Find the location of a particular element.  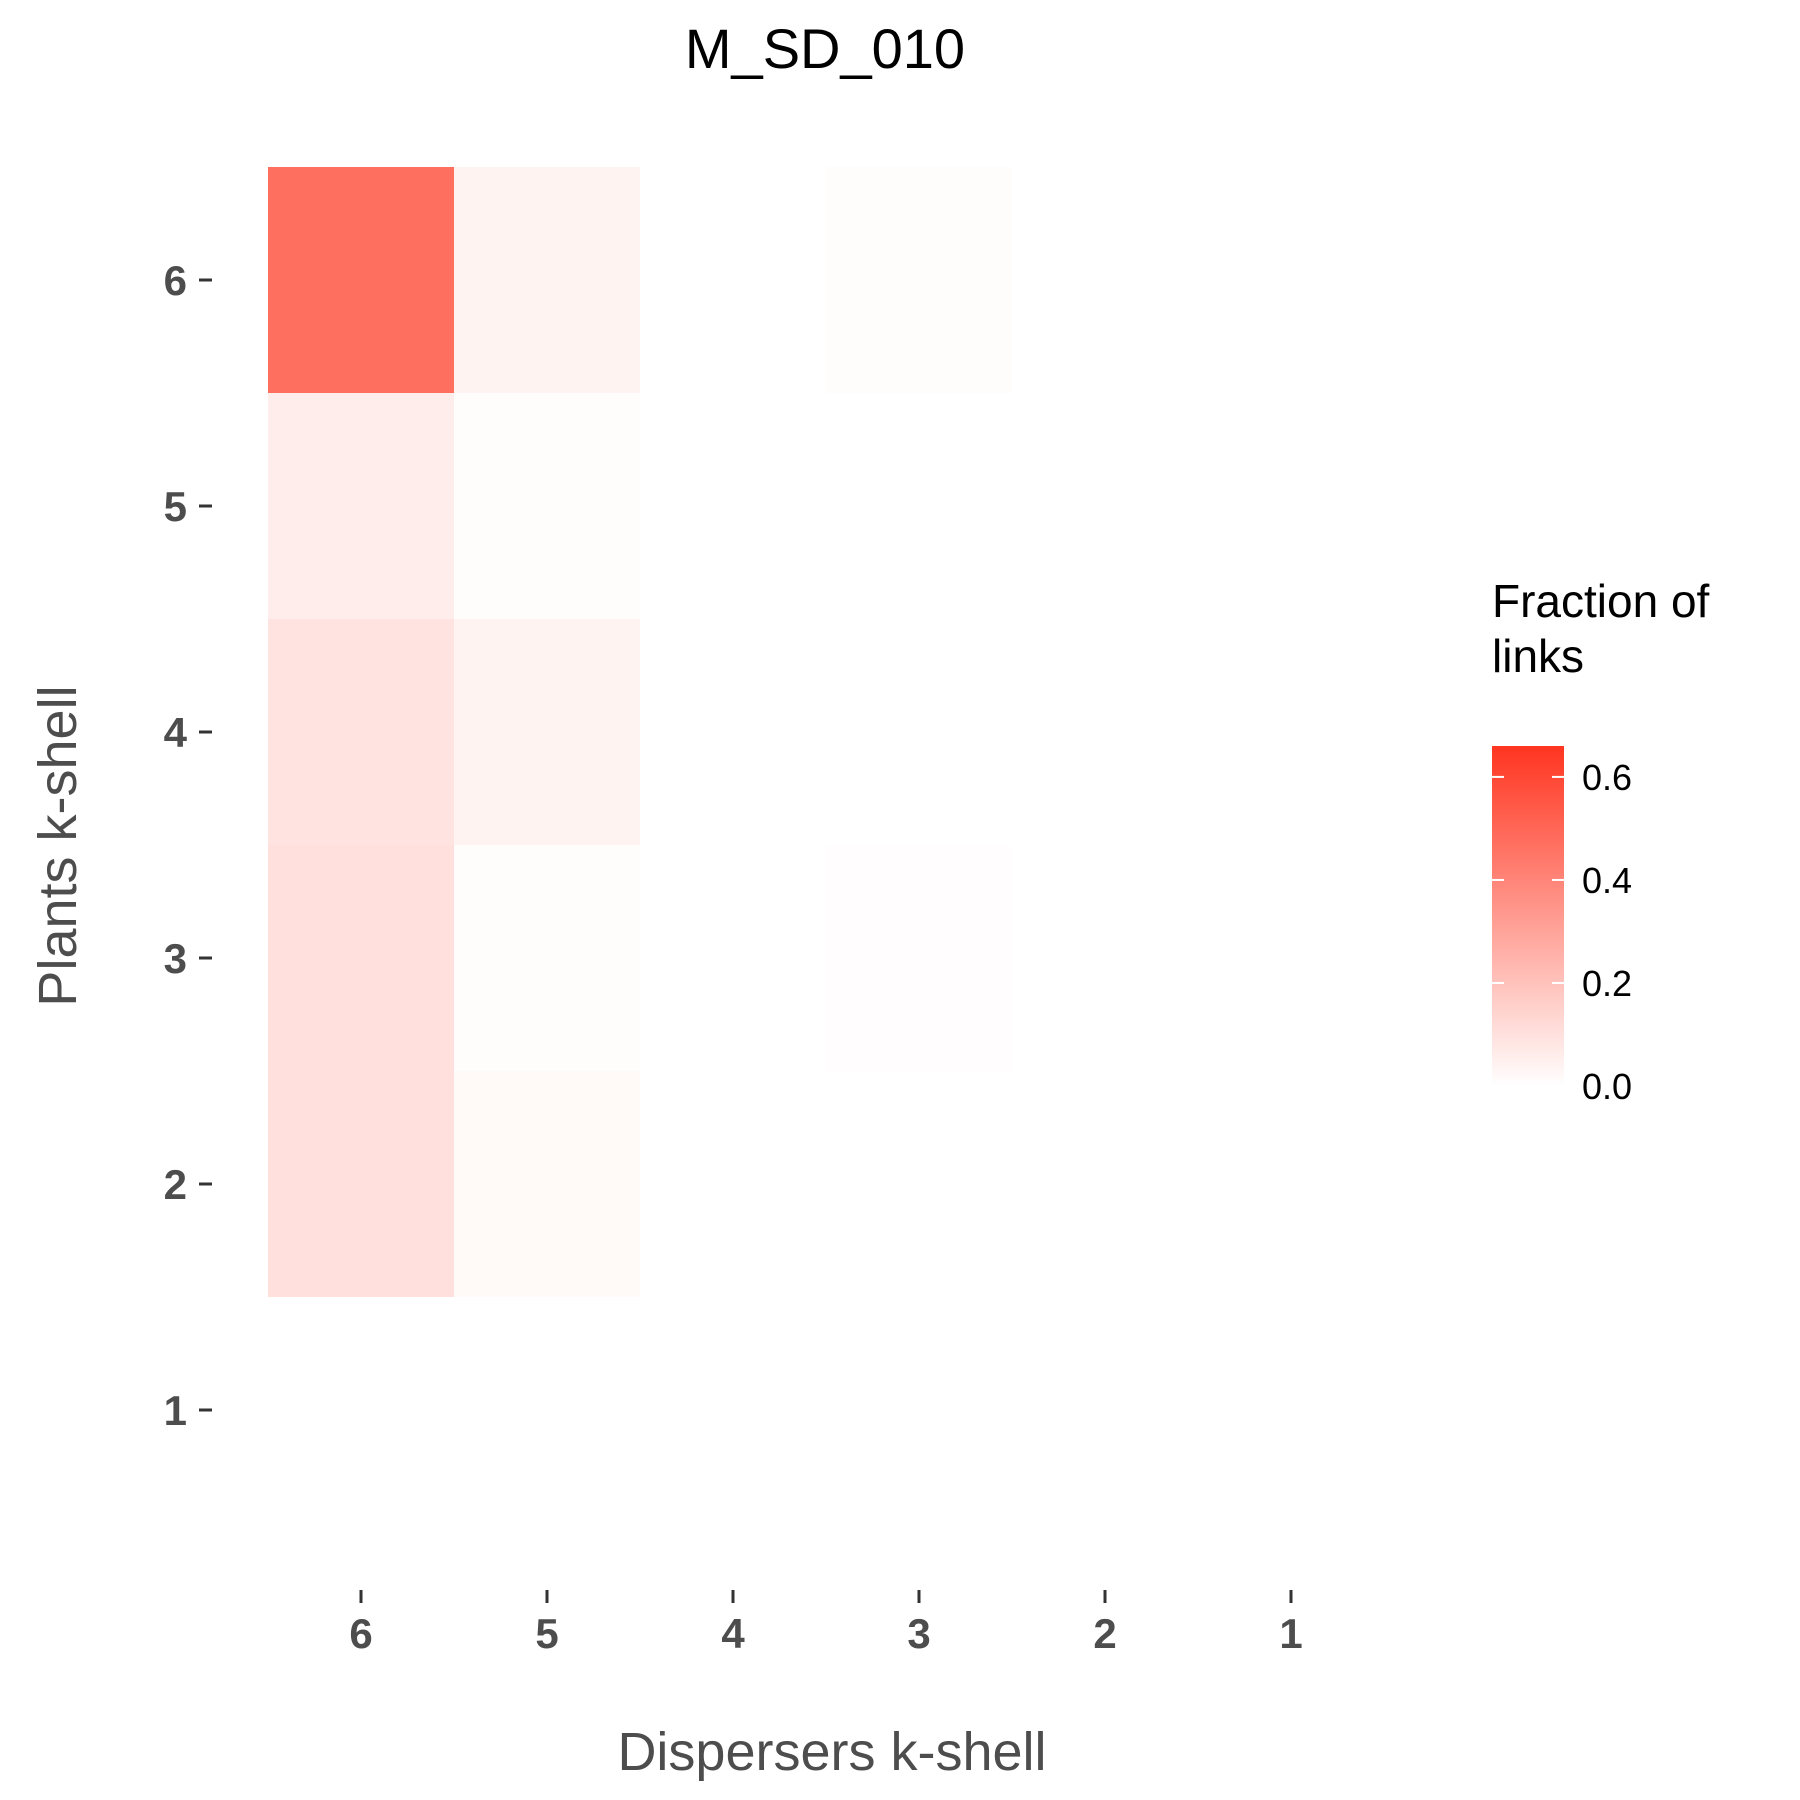

legend-tick-label: 0.6 is located at coordinates (1607, 777).